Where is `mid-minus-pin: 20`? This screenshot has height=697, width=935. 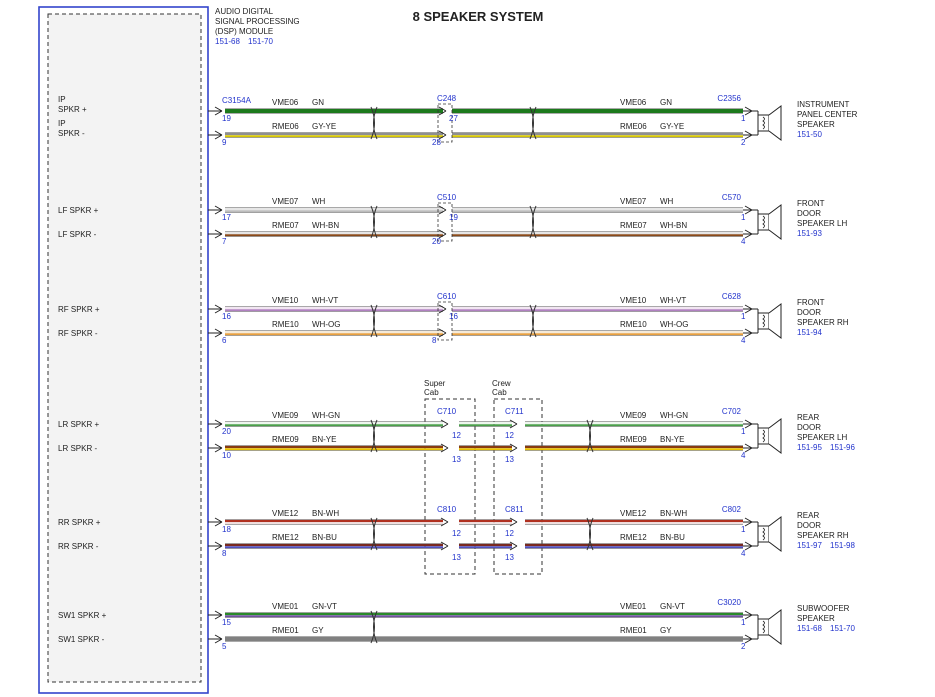 mid-minus-pin: 20 is located at coordinates (436, 241).